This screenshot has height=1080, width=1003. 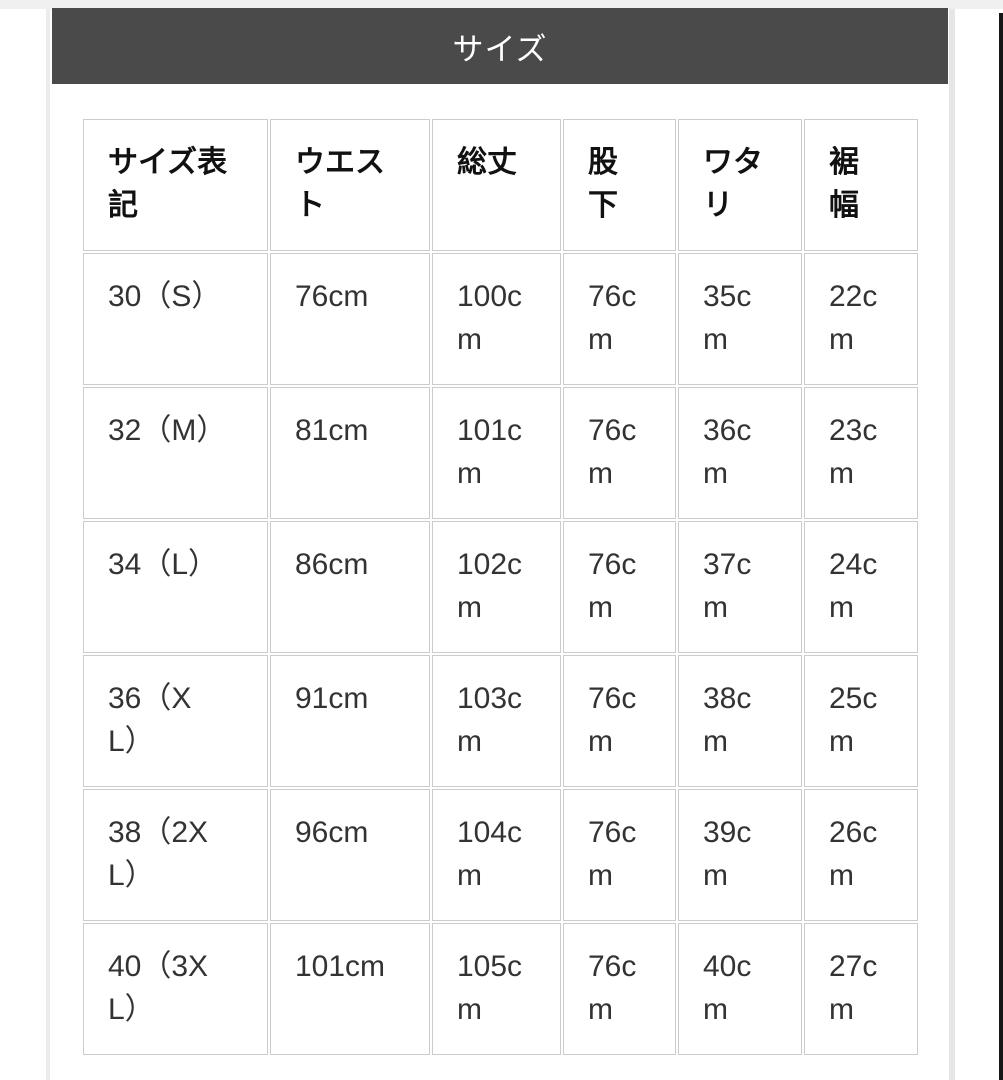 I want to click on table-row: 40（3X L） 101cm 105c m 76c m 40c m 27c m, so click(x=500, y=989).